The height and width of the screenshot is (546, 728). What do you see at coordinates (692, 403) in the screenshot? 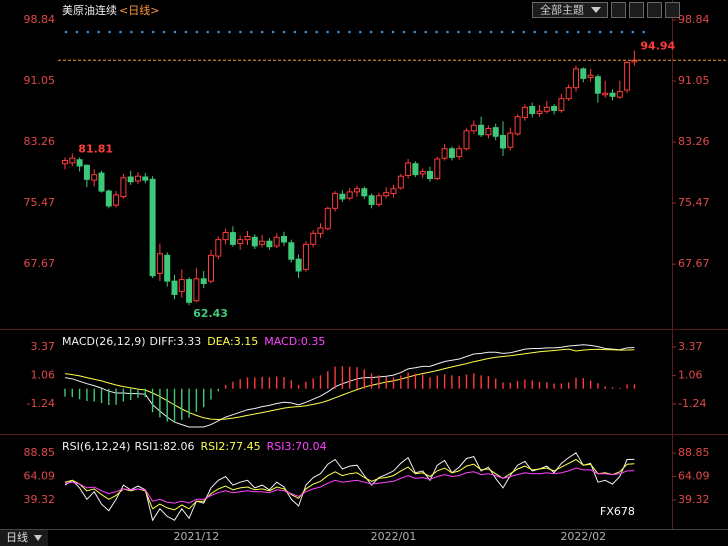
I see `y-tick-label-right: -1.24` at bounding box center [692, 403].